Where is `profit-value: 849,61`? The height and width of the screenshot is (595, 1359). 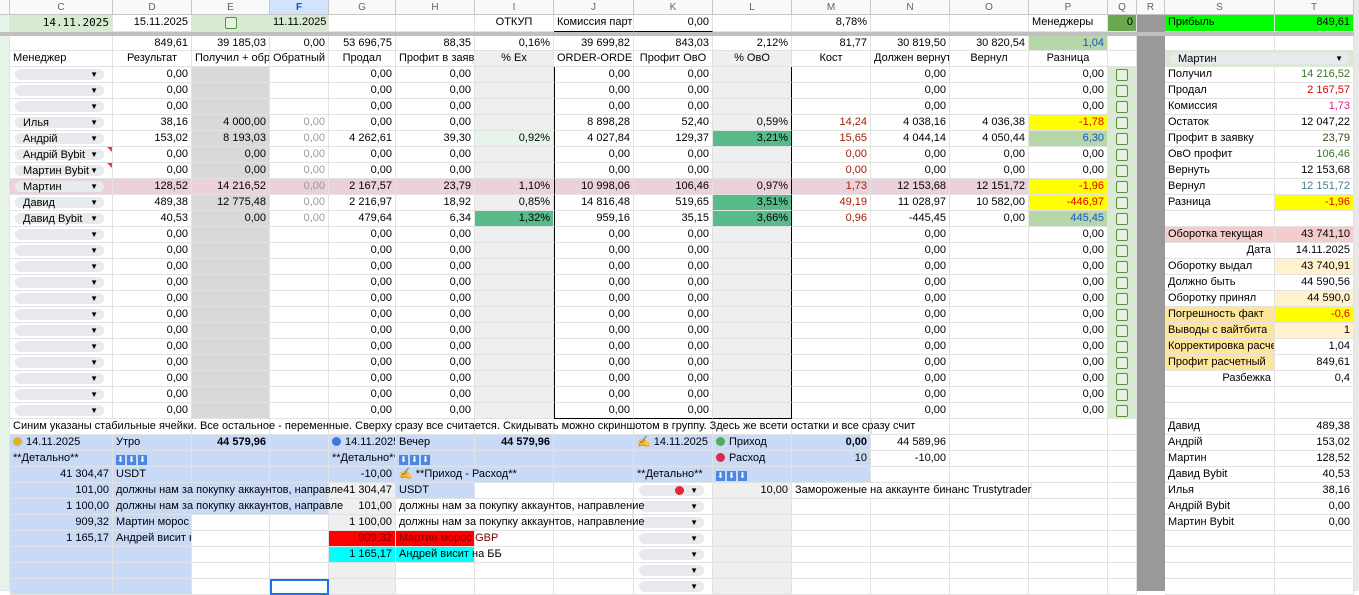
profit-value: 849,61 is located at coordinates (1314, 23).